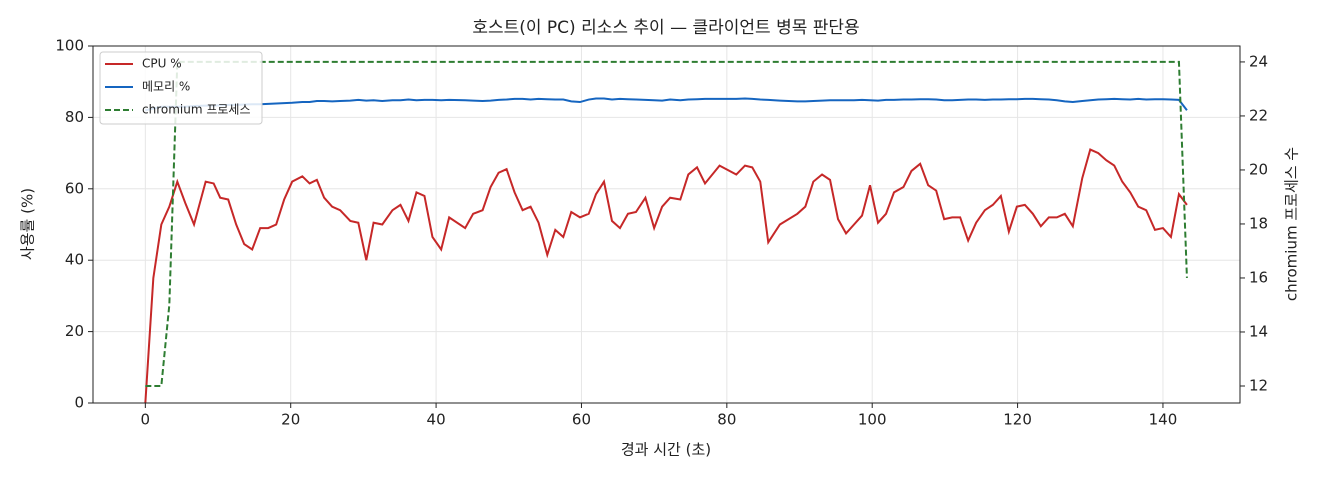 Image resolution: width=1320 pixels, height=480 pixels. What do you see at coordinates (1258, 61) in the screenshot?
I see `y2-tick-label: 24` at bounding box center [1258, 61].